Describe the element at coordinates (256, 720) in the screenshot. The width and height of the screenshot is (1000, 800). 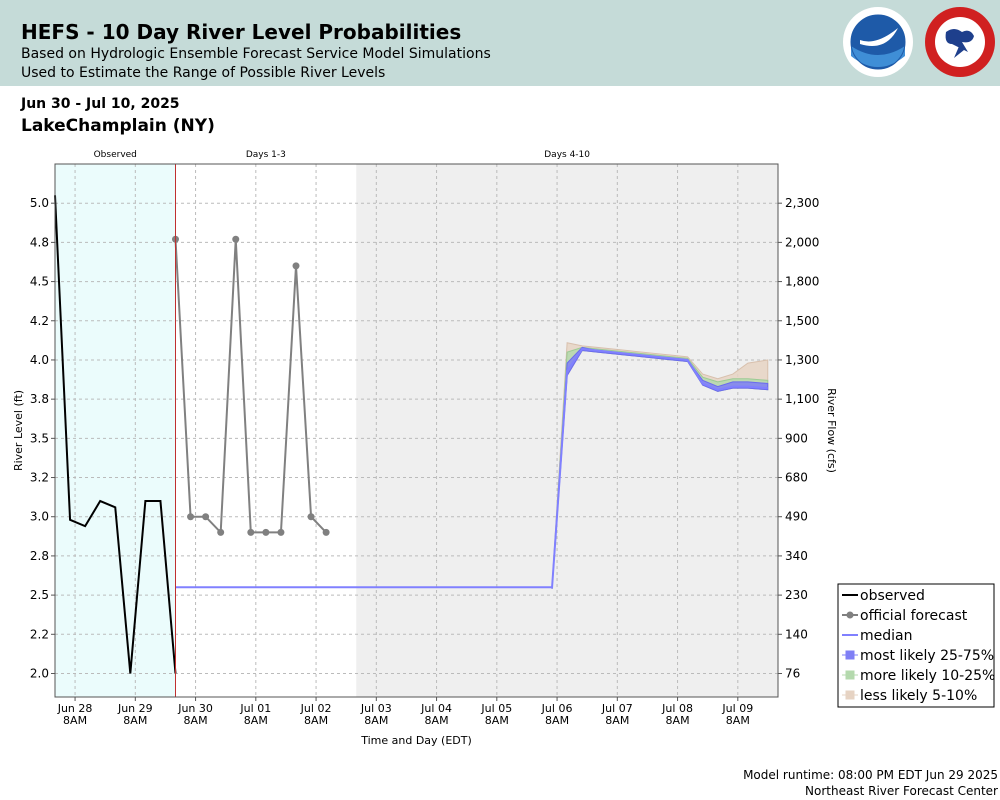
I see `x-tick-time-3: 8AM` at that location.